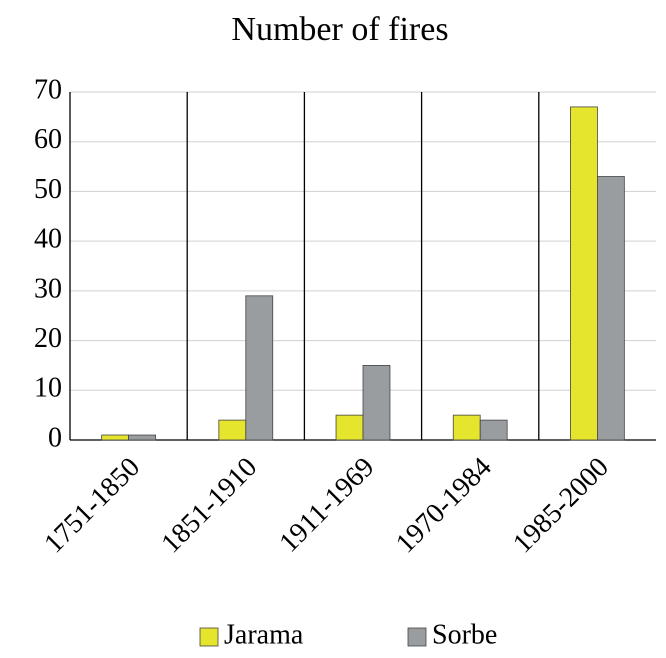  I want to click on legend-label: Jarama, so click(264, 634).